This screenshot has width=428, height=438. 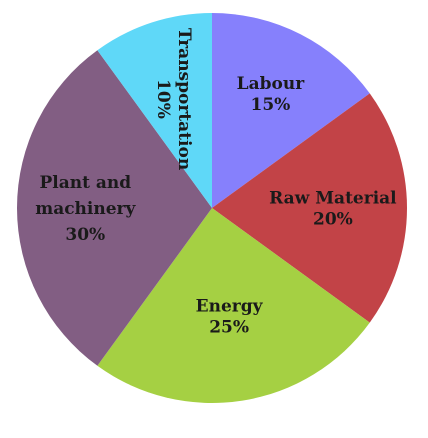 I want to click on slice-label-plant-and-machinery: Plant and machinery 30%, so click(x=85, y=209).